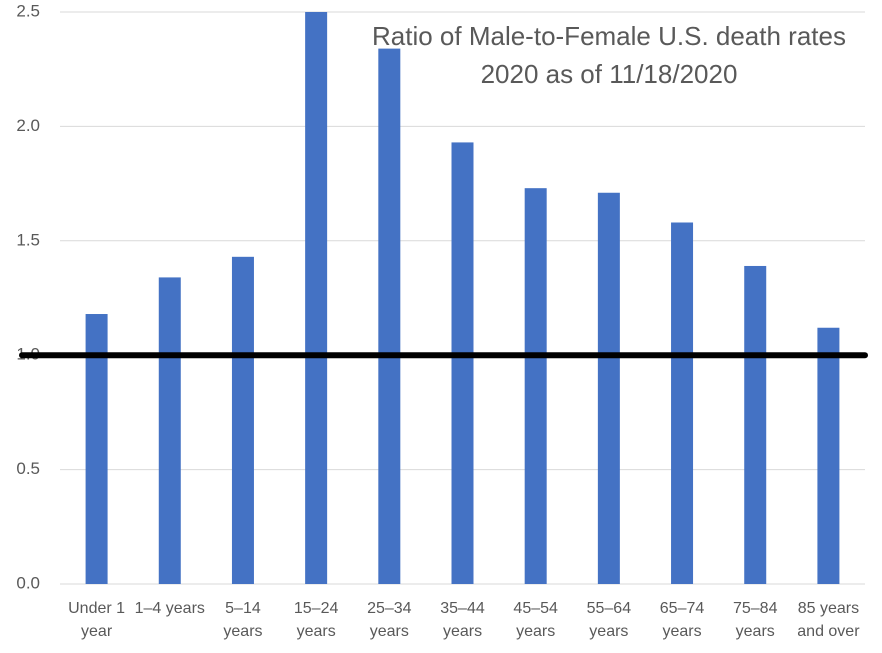  I want to click on y-tick-label: 2.5, so click(28, 10).